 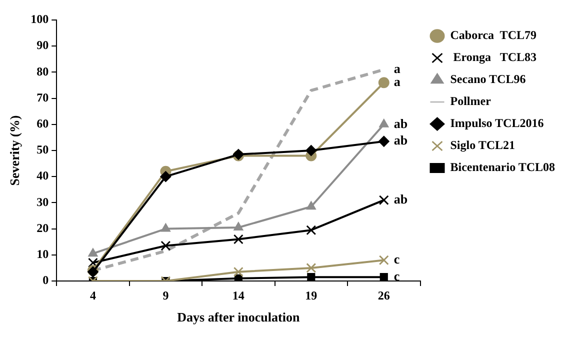 I want to click on x-tick-label: 9, so click(x=165, y=295).